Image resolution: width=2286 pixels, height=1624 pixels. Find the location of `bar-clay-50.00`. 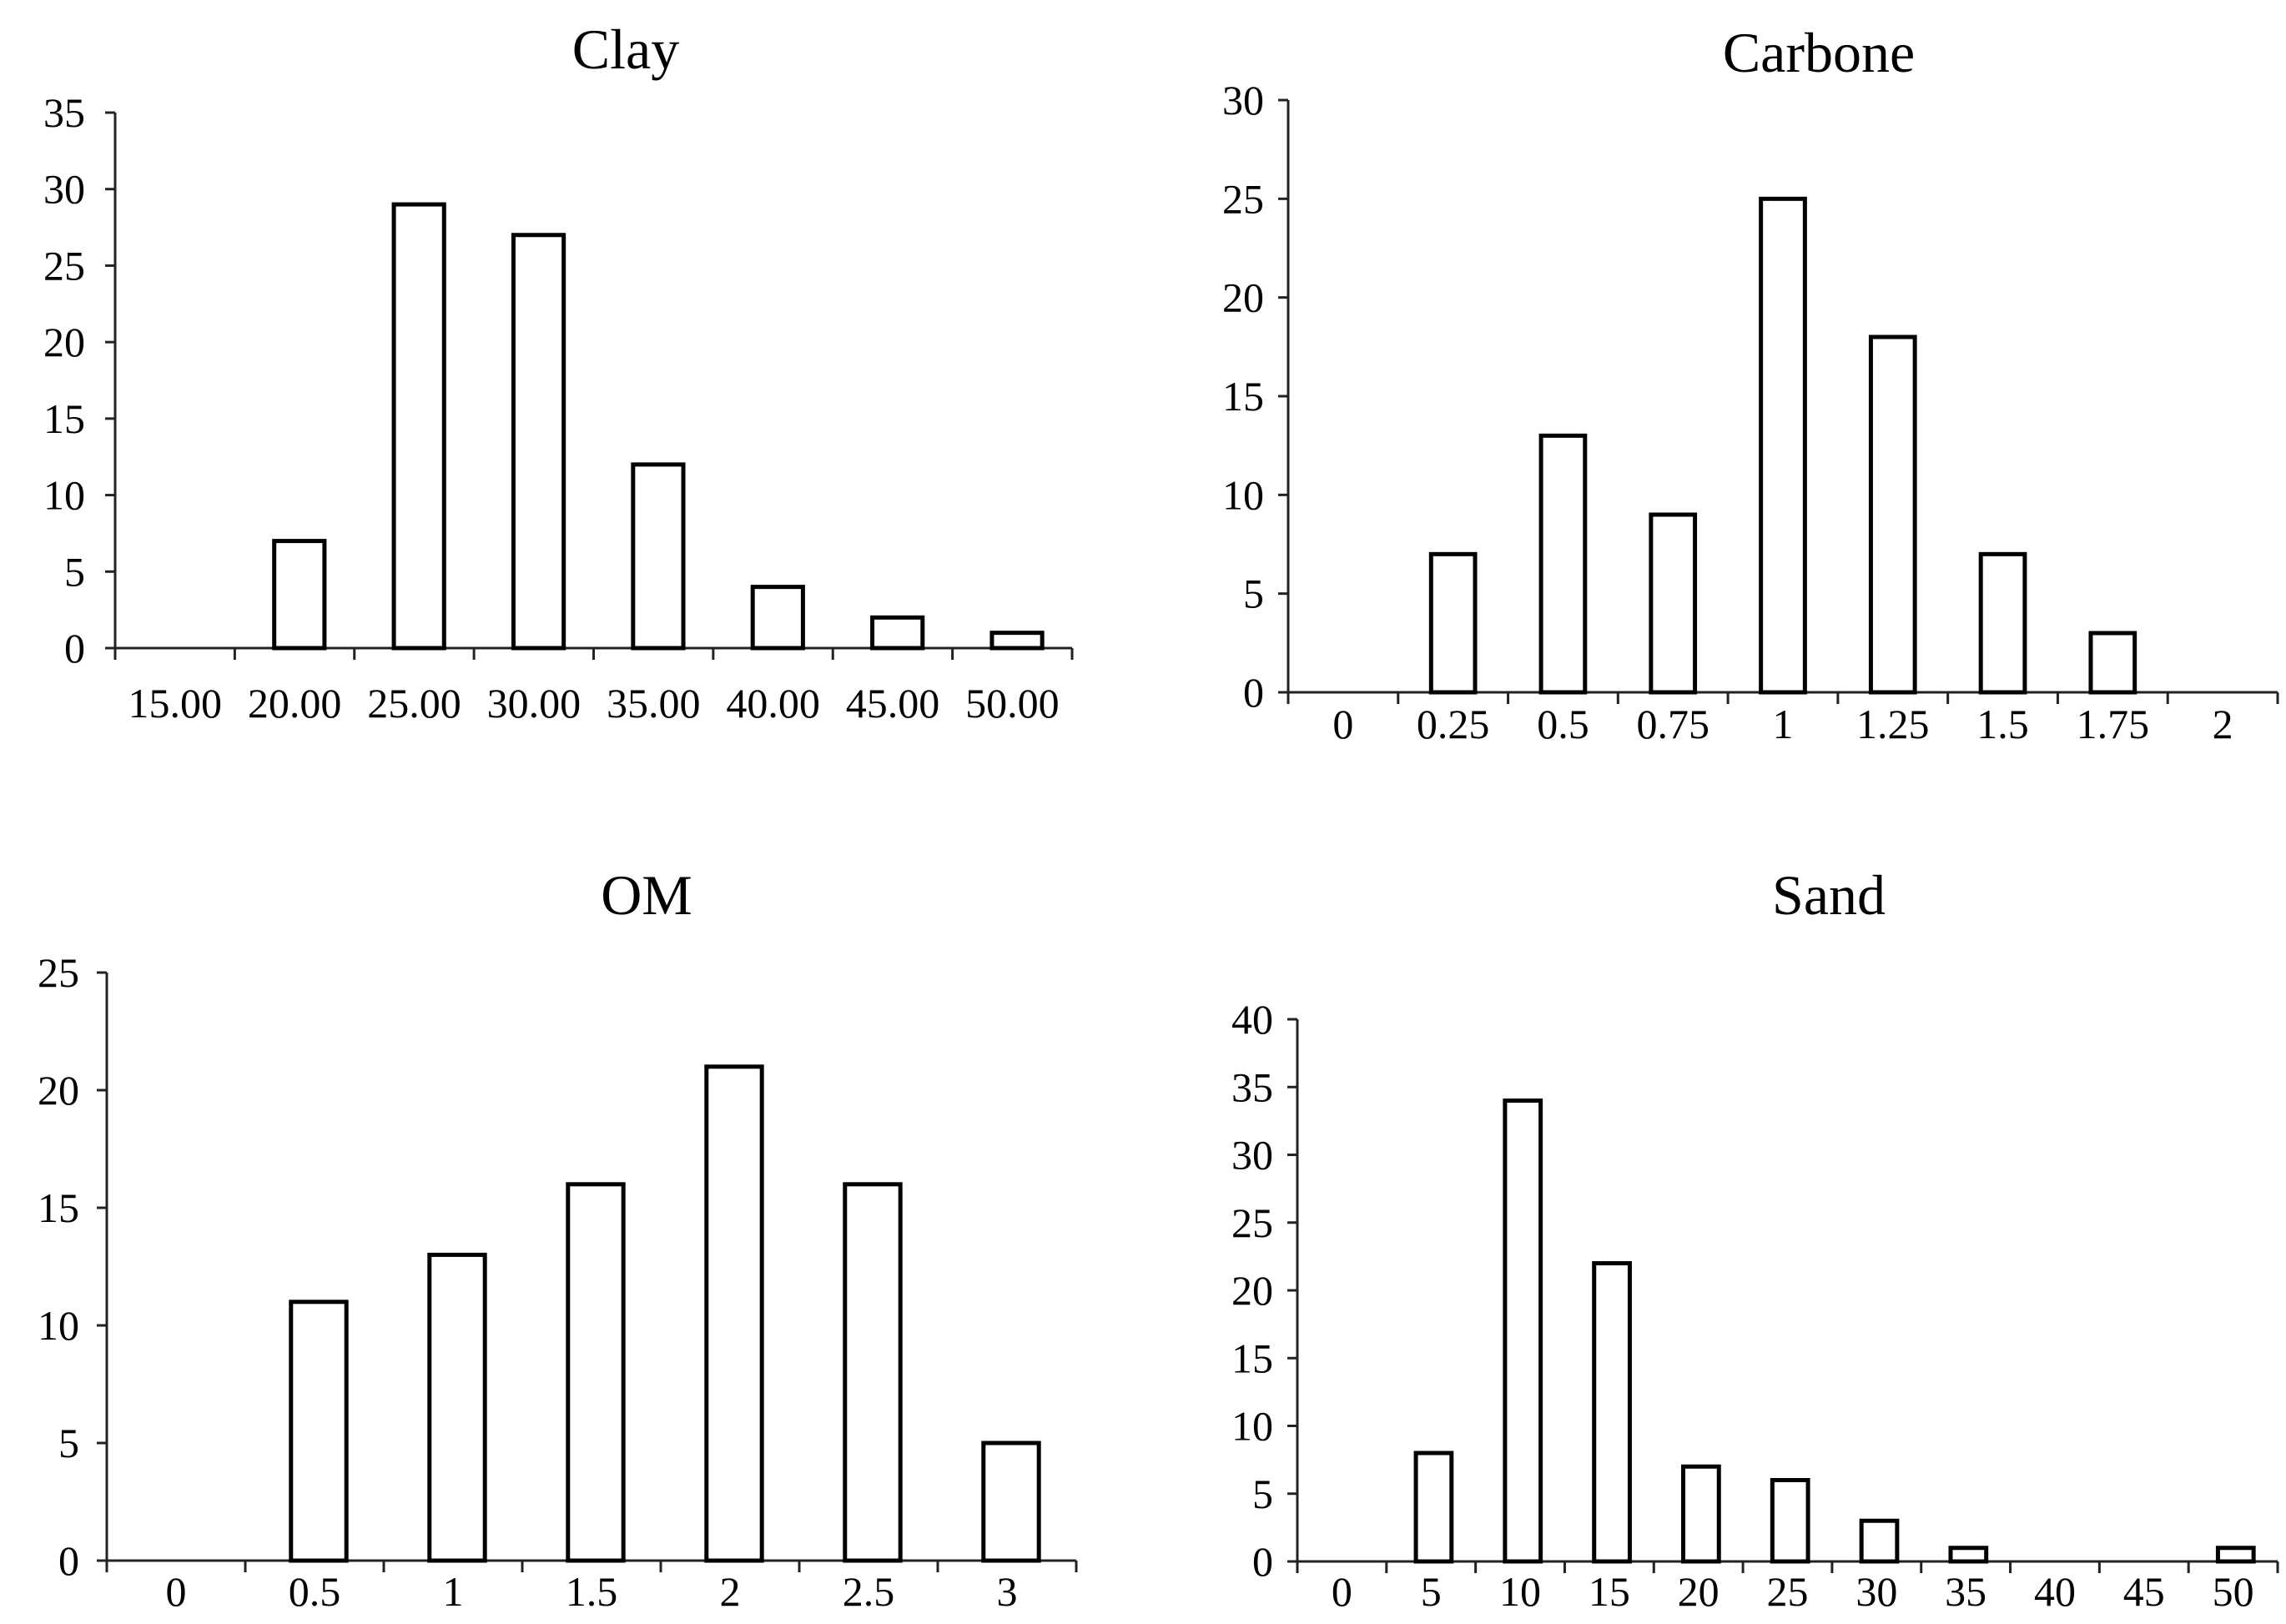

bar-clay-50.00 is located at coordinates (1017, 641).